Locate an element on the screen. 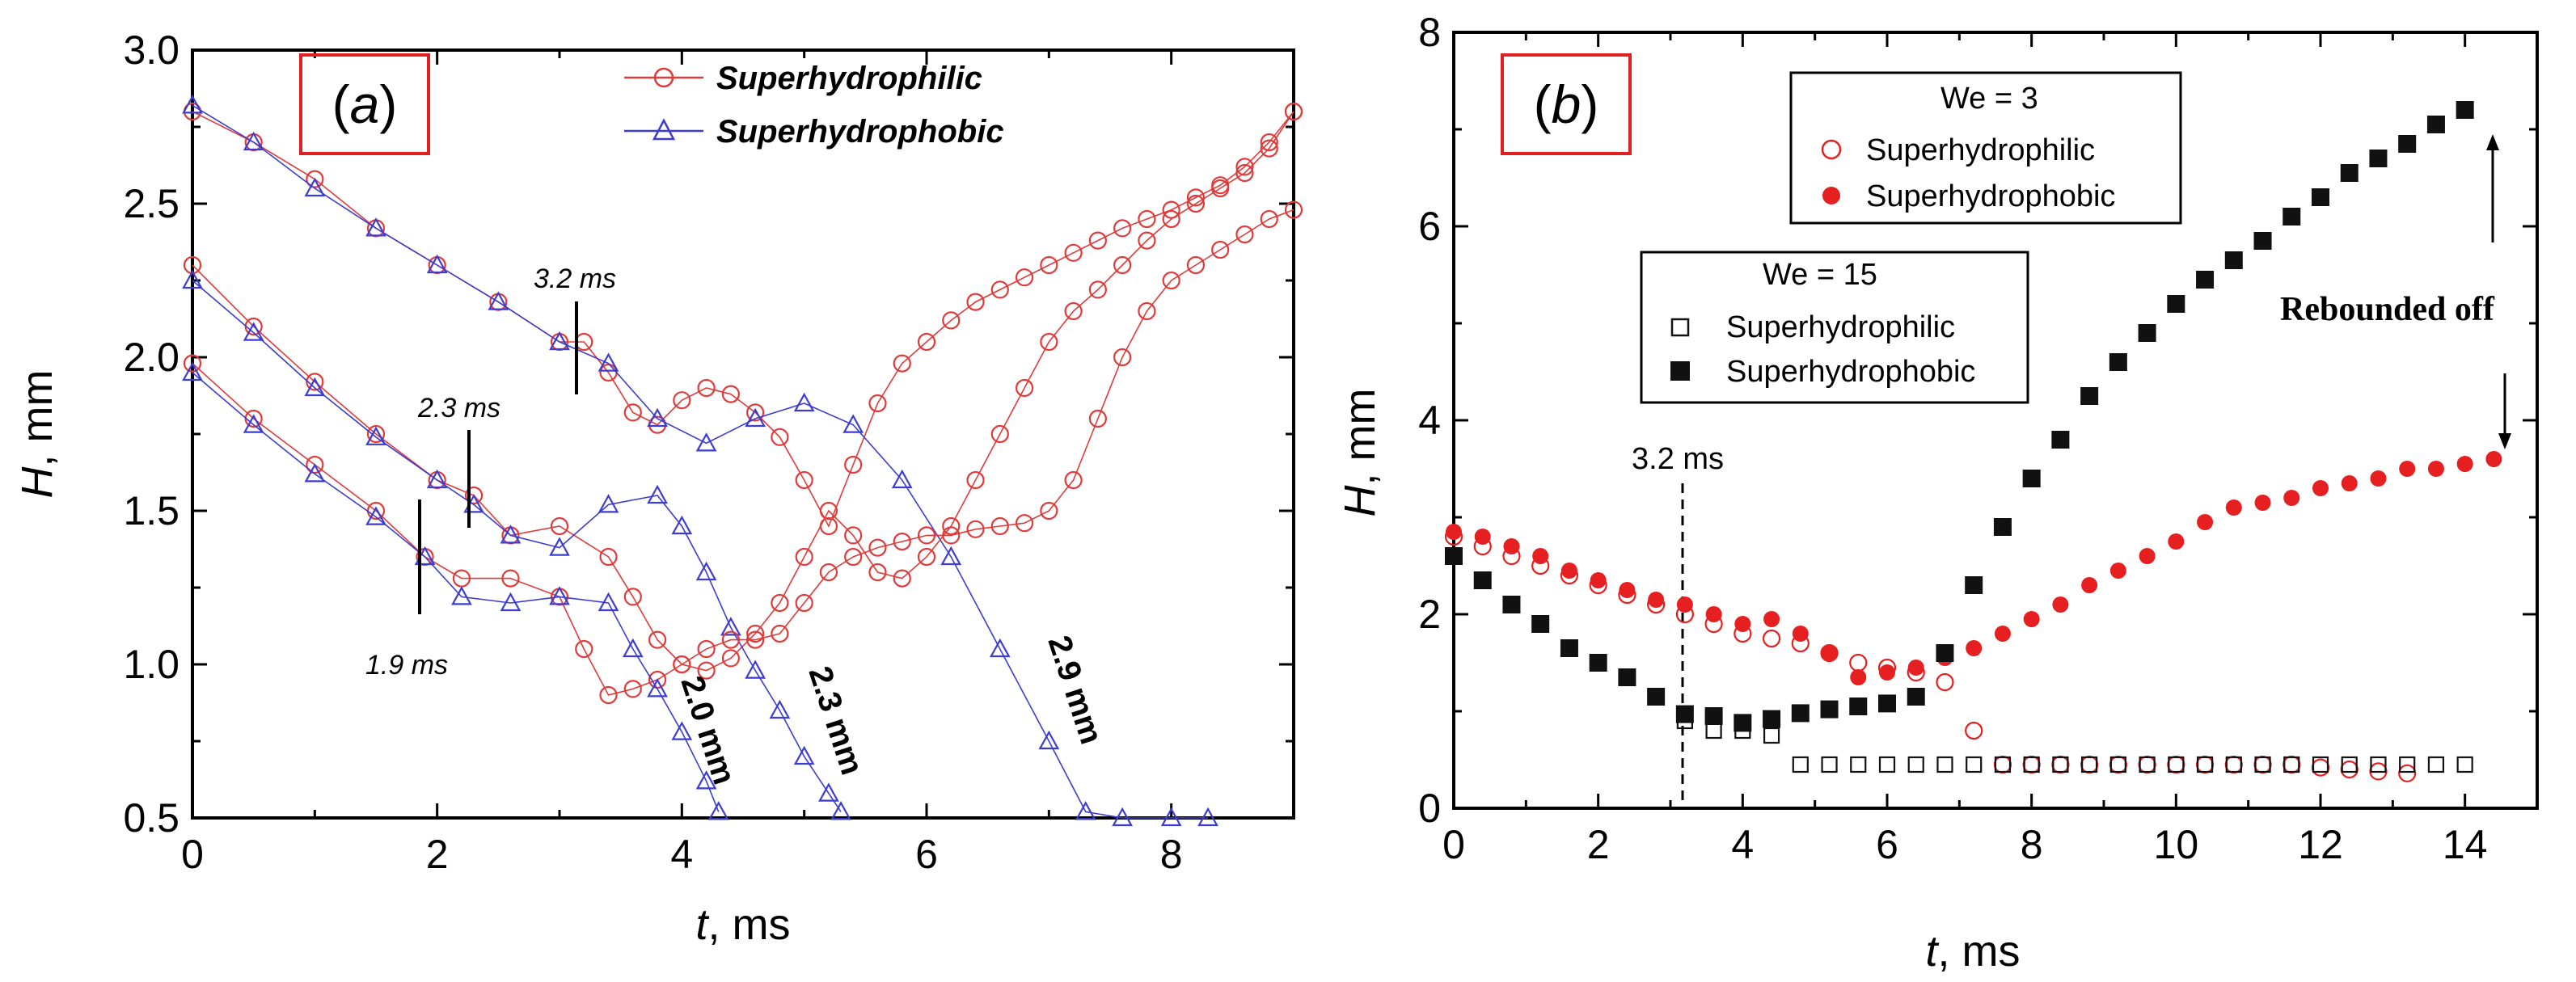  anno-rebounded-off: Rebounded off is located at coordinates (2387, 309).